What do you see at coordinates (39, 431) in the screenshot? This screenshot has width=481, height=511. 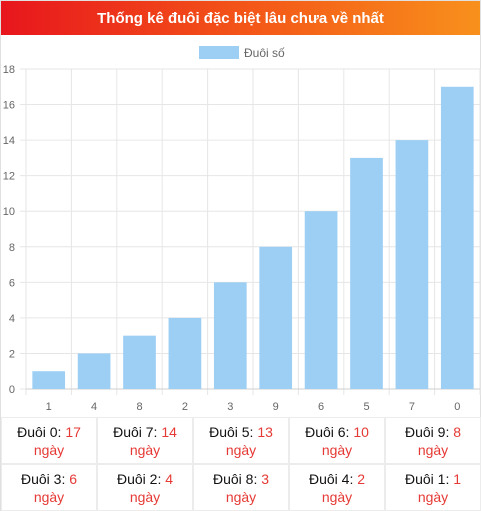 I see `stat-label: Đuôi 0:` at bounding box center [39, 431].